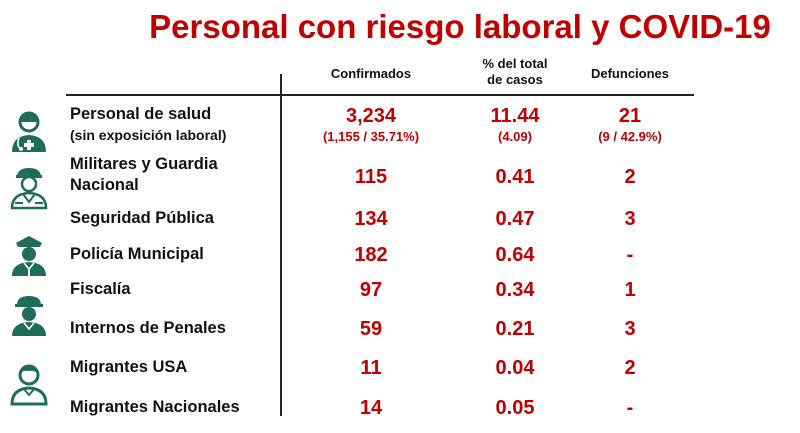 The height and width of the screenshot is (433, 800). I want to click on police-officer-icon, so click(29, 256).